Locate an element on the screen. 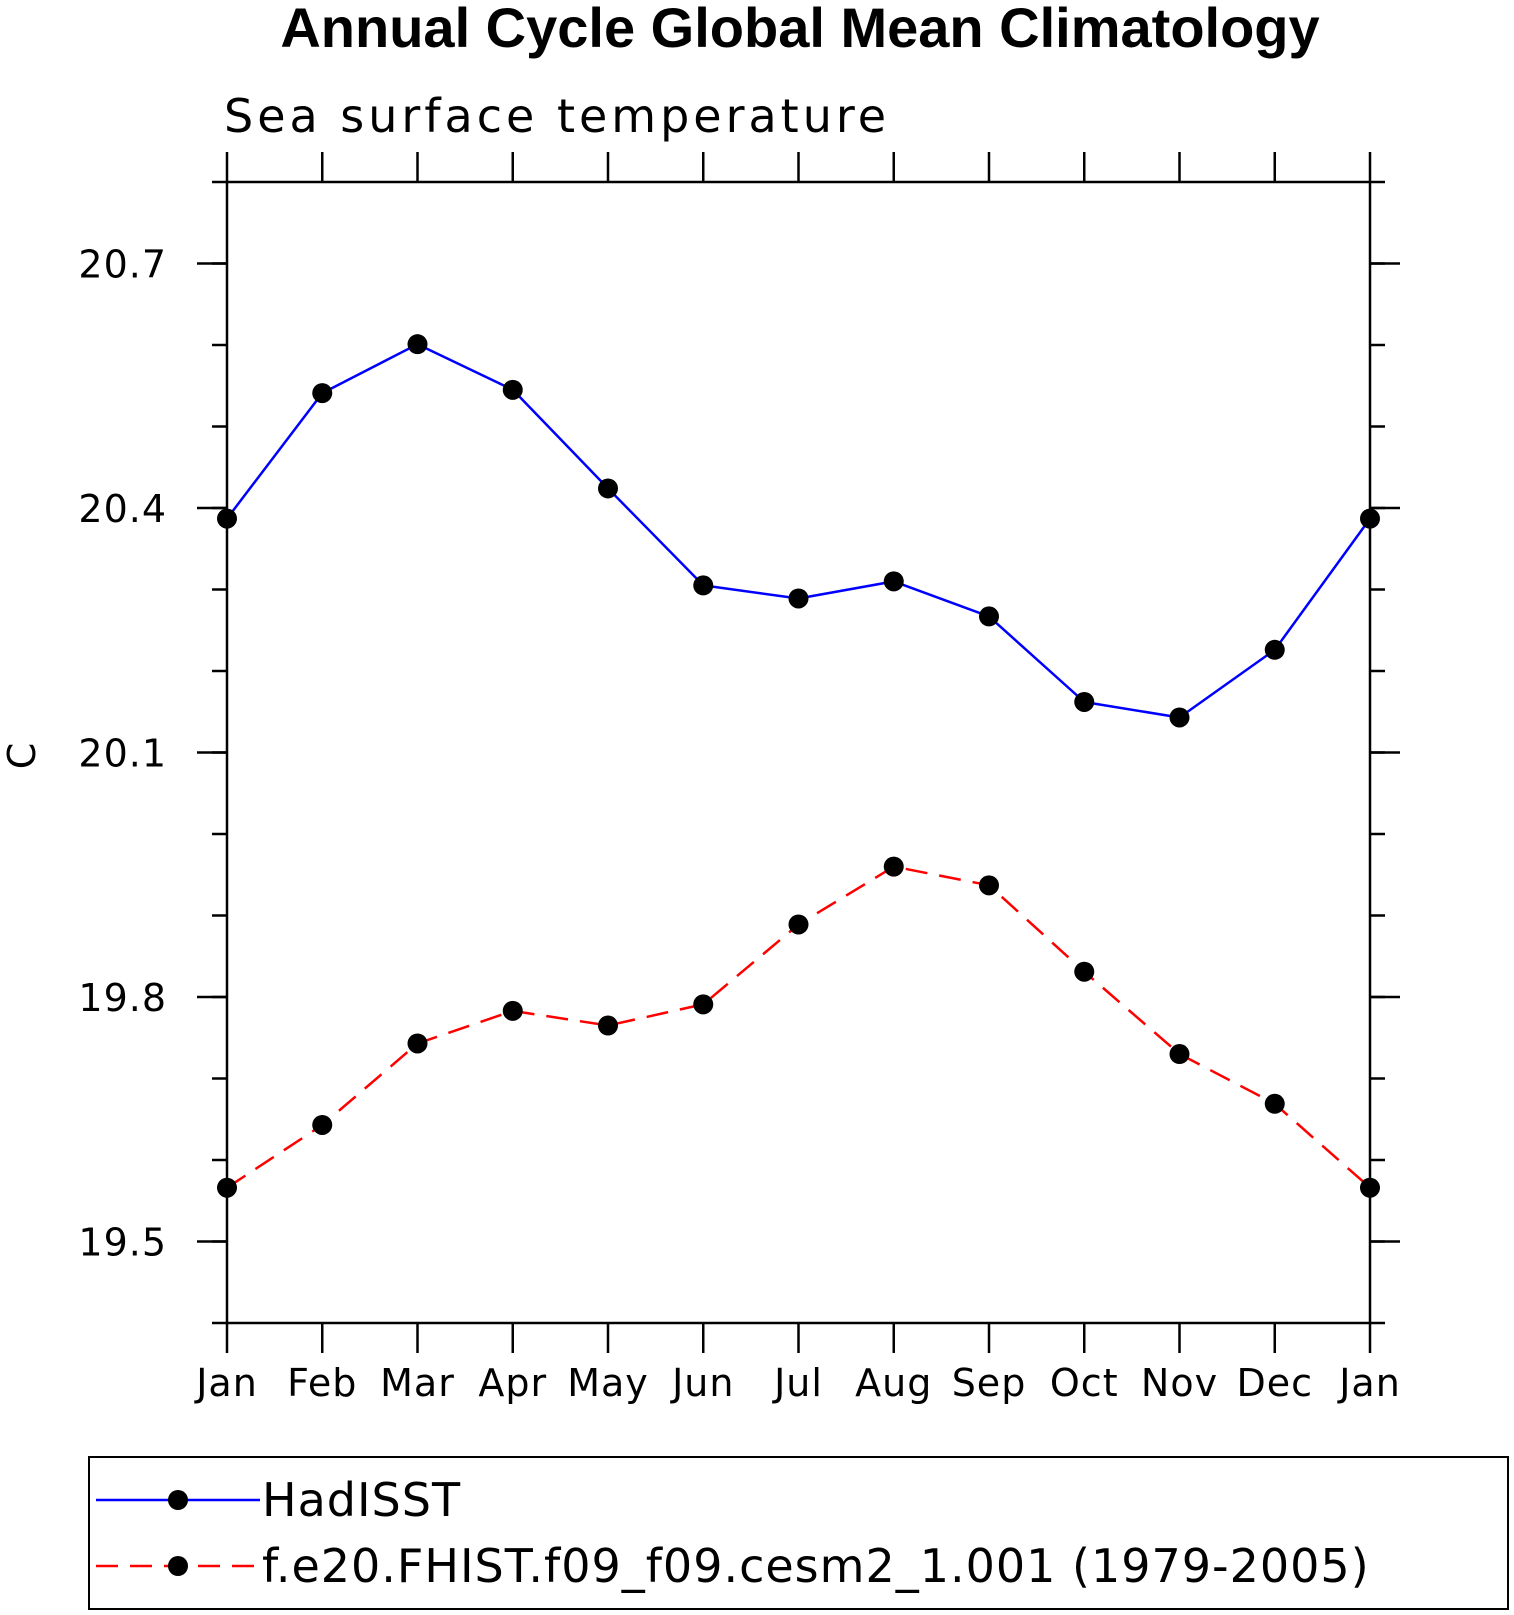 Image resolution: width=1514 pixels, height=1615 pixels. legend-marker-hadisst is located at coordinates (178, 1500).